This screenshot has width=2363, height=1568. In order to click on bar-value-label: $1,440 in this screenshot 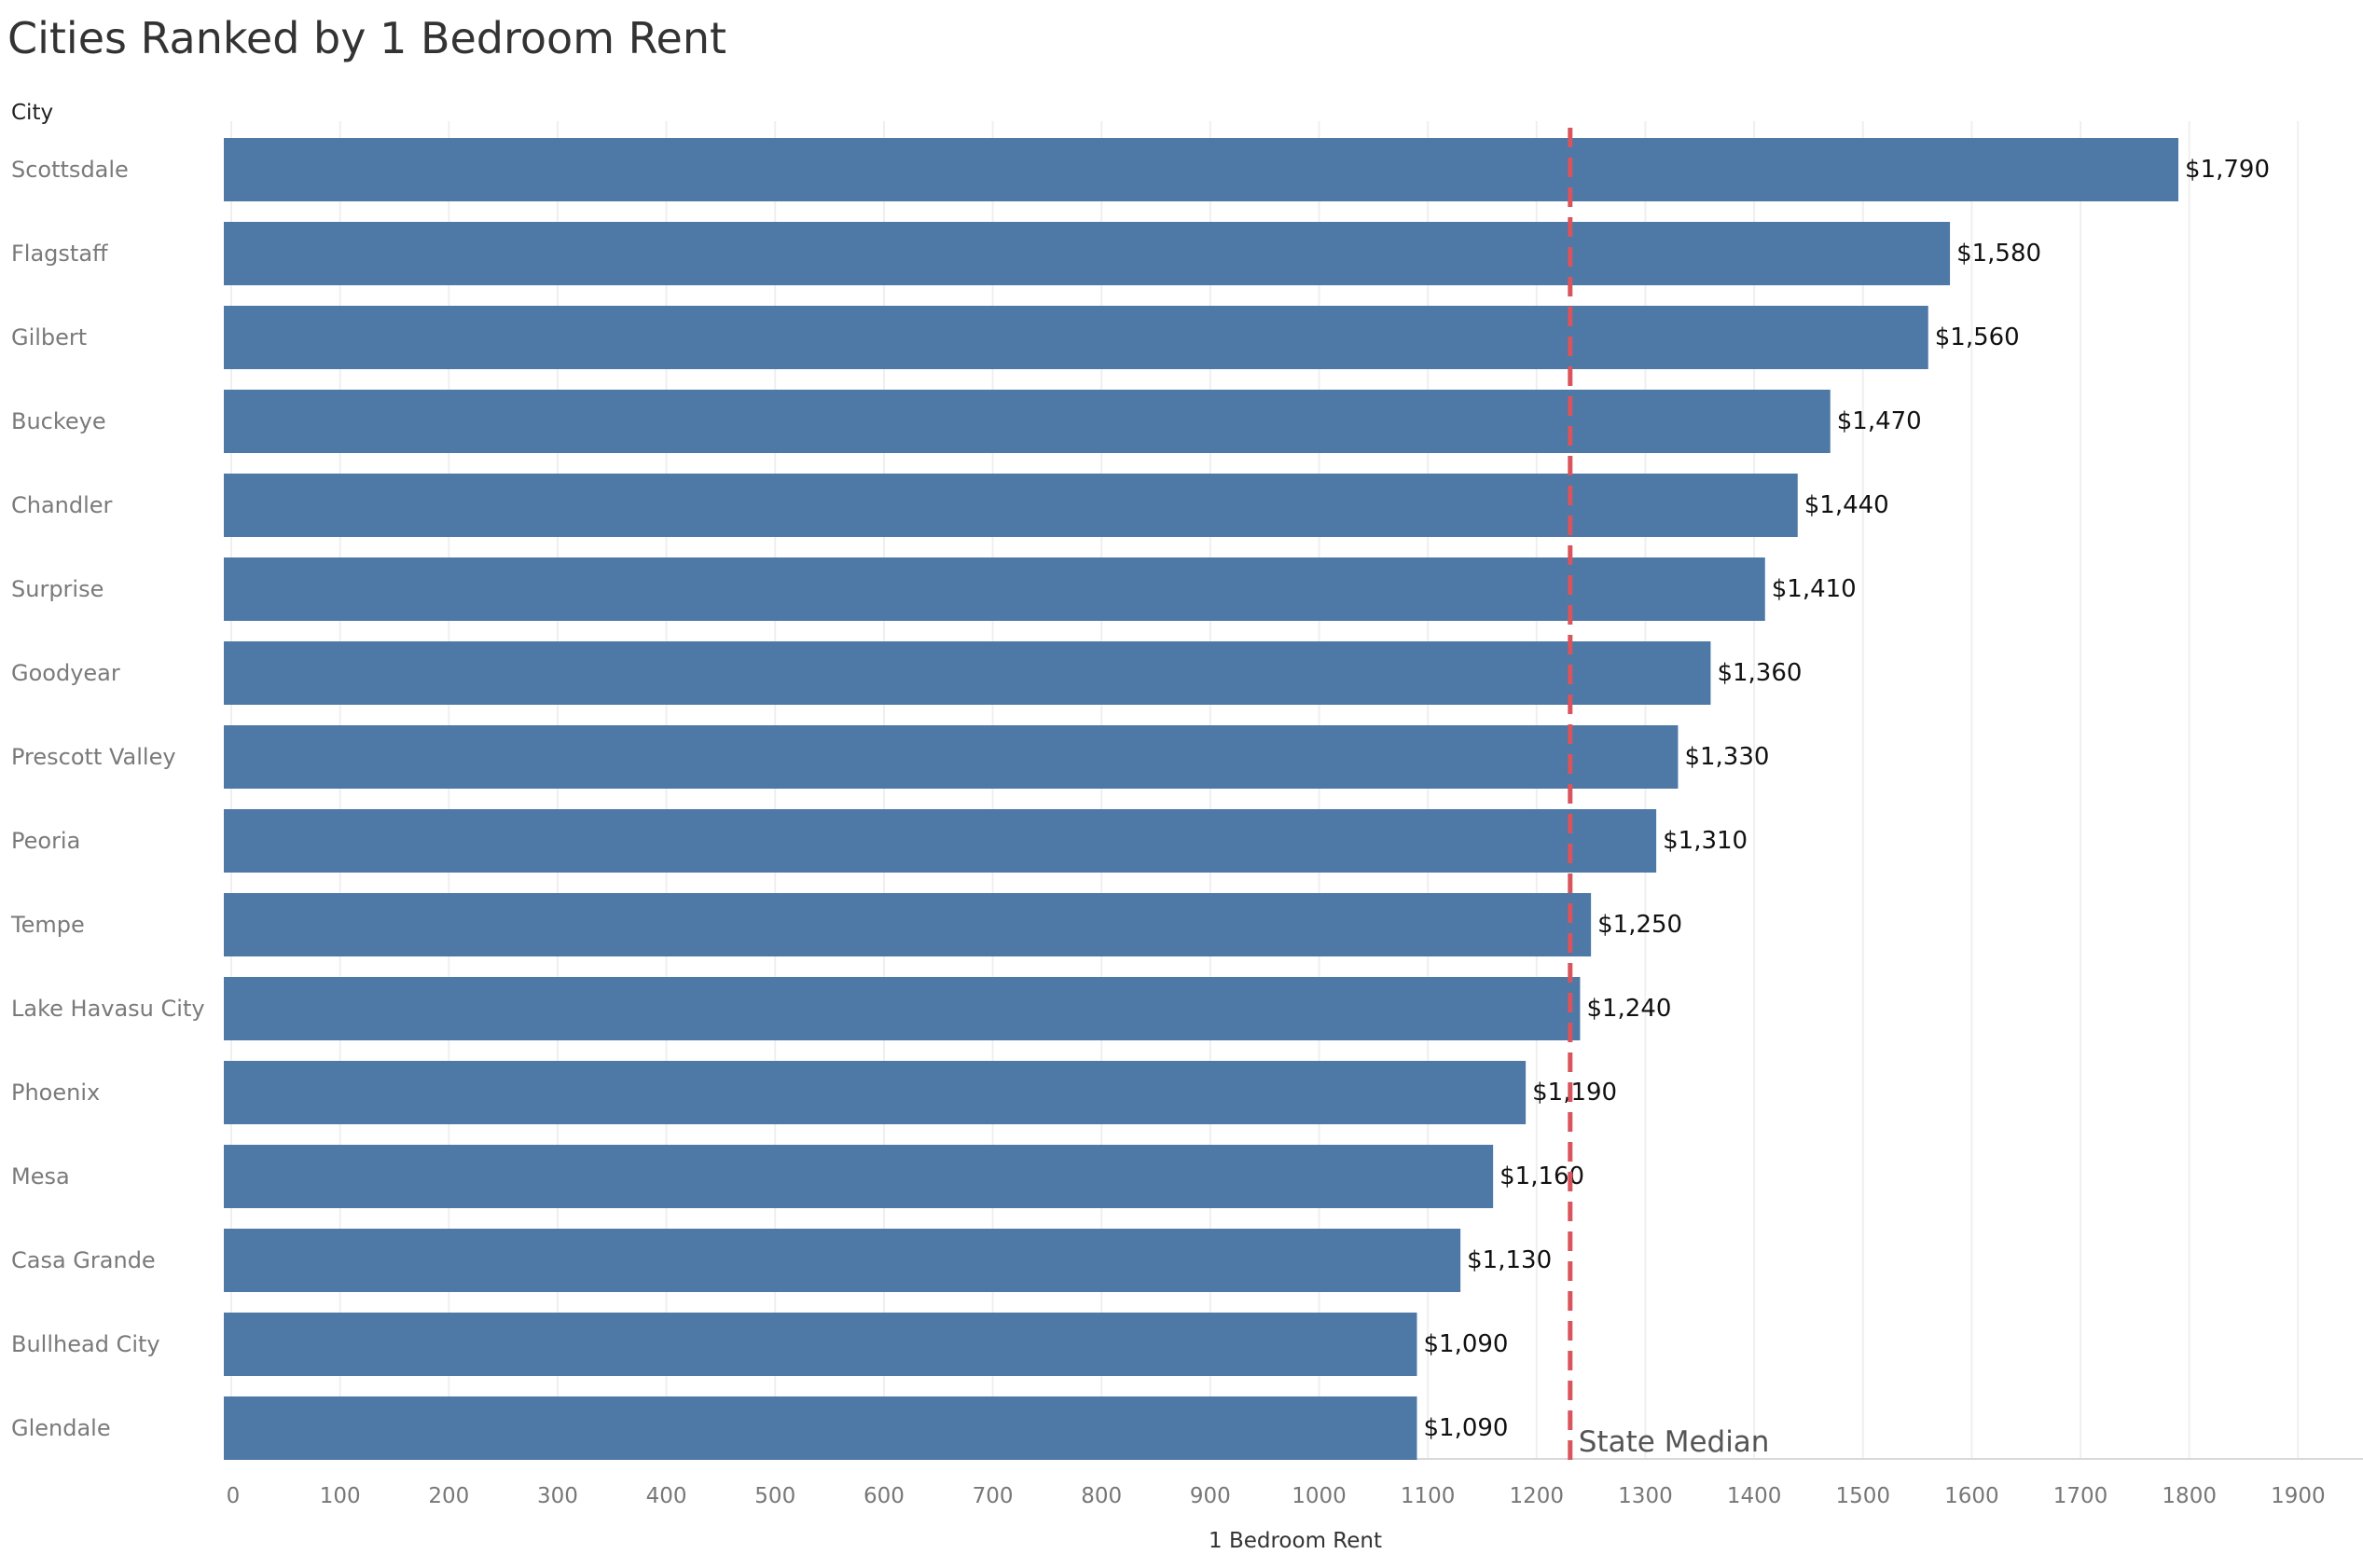, I will do `click(1846, 505)`.